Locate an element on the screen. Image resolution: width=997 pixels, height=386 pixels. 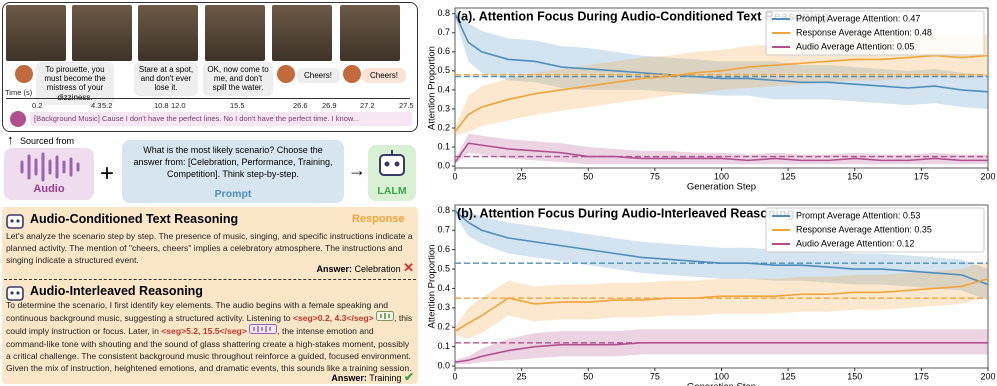
video-panel is located at coordinates (210, 67).